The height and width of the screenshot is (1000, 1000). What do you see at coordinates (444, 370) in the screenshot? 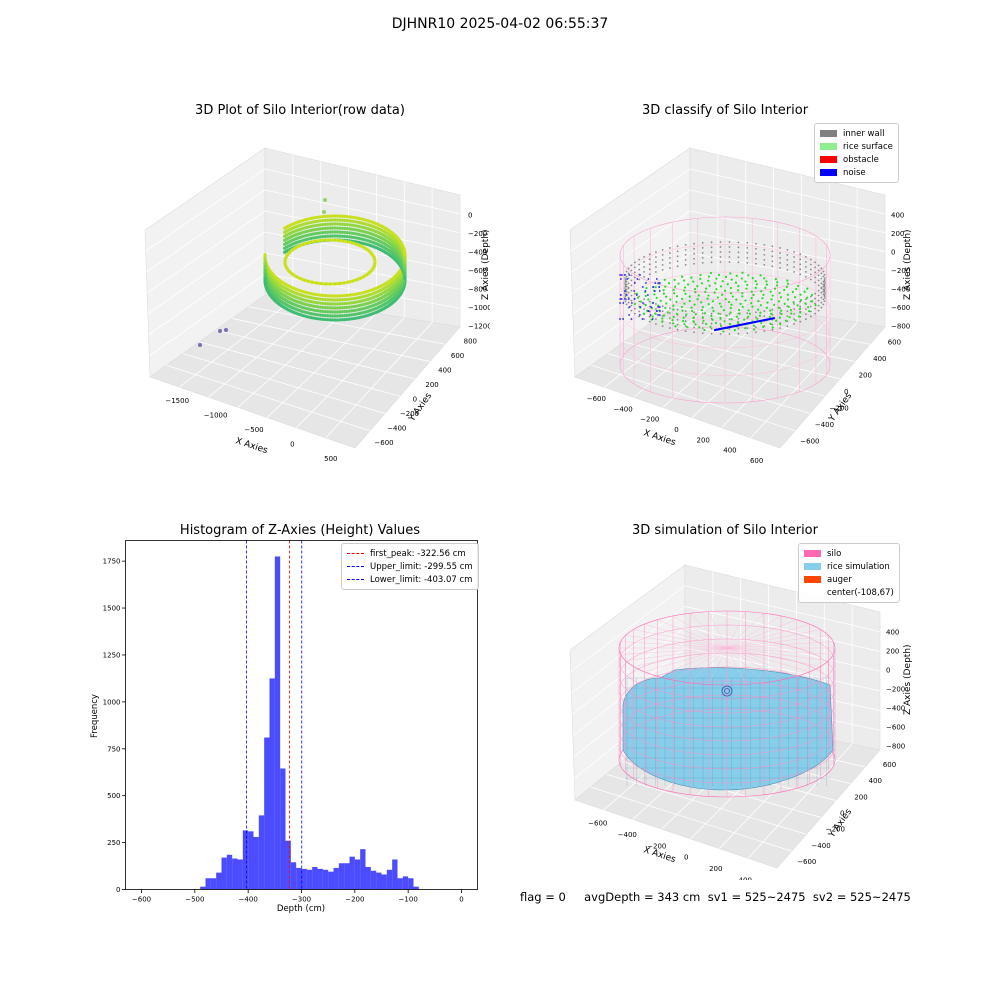
I see `tick-label: 400` at bounding box center [444, 370].